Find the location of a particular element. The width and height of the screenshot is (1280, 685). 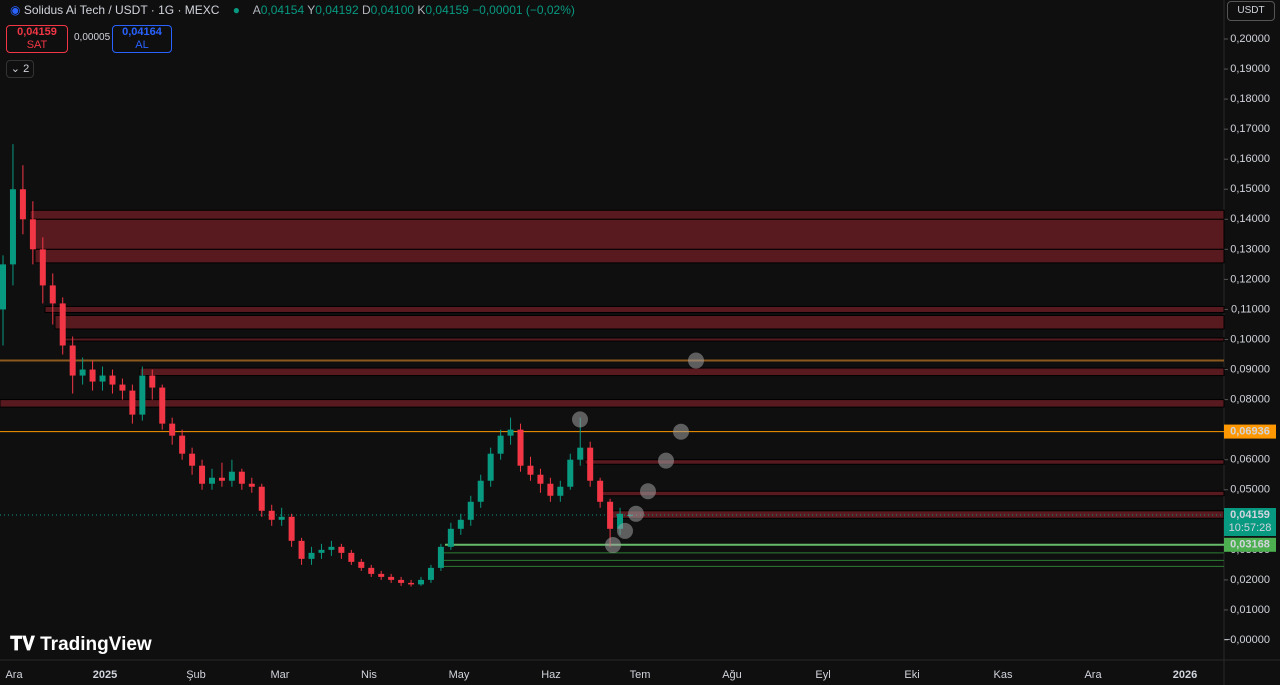

x-tick-label: Mar is located at coordinates (280, 675).